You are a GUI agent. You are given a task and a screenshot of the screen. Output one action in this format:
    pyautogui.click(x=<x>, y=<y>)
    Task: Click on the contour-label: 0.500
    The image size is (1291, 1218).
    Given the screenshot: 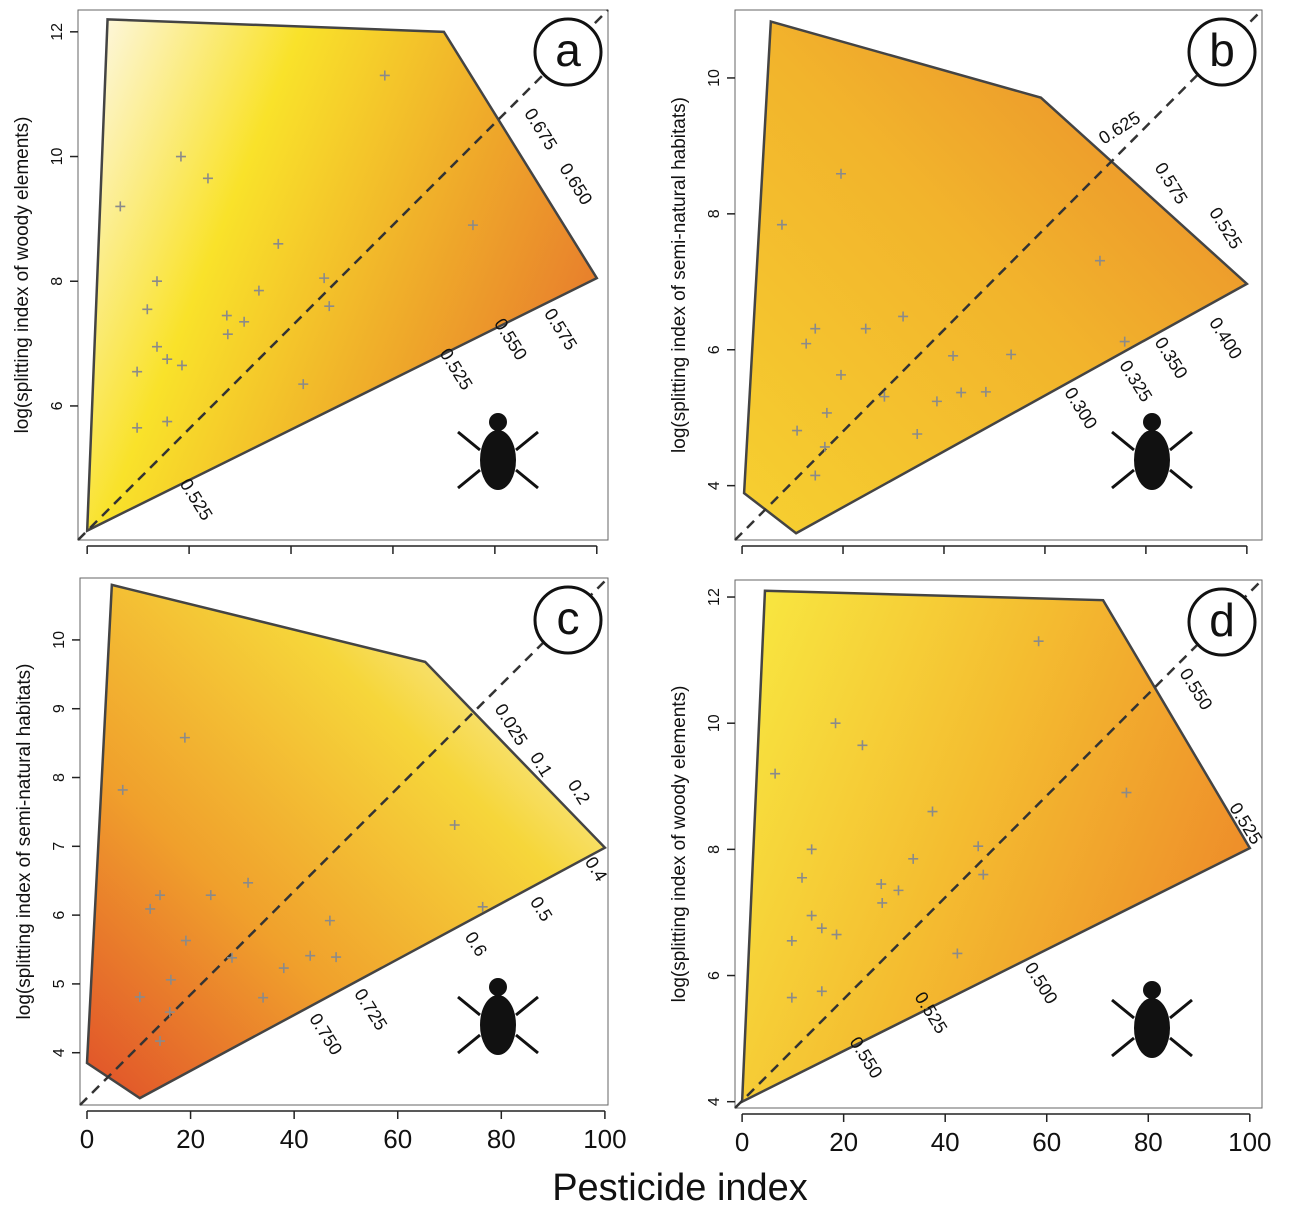 What is the action you would take?
    pyautogui.click(x=1041, y=983)
    